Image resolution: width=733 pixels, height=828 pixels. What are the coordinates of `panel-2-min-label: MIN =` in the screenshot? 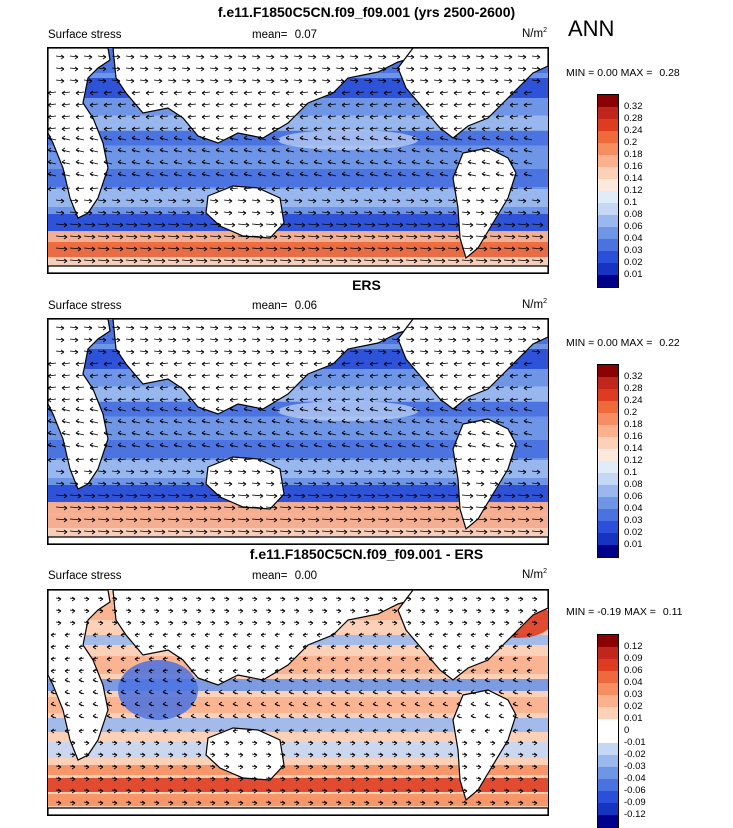 It's located at (580, 343).